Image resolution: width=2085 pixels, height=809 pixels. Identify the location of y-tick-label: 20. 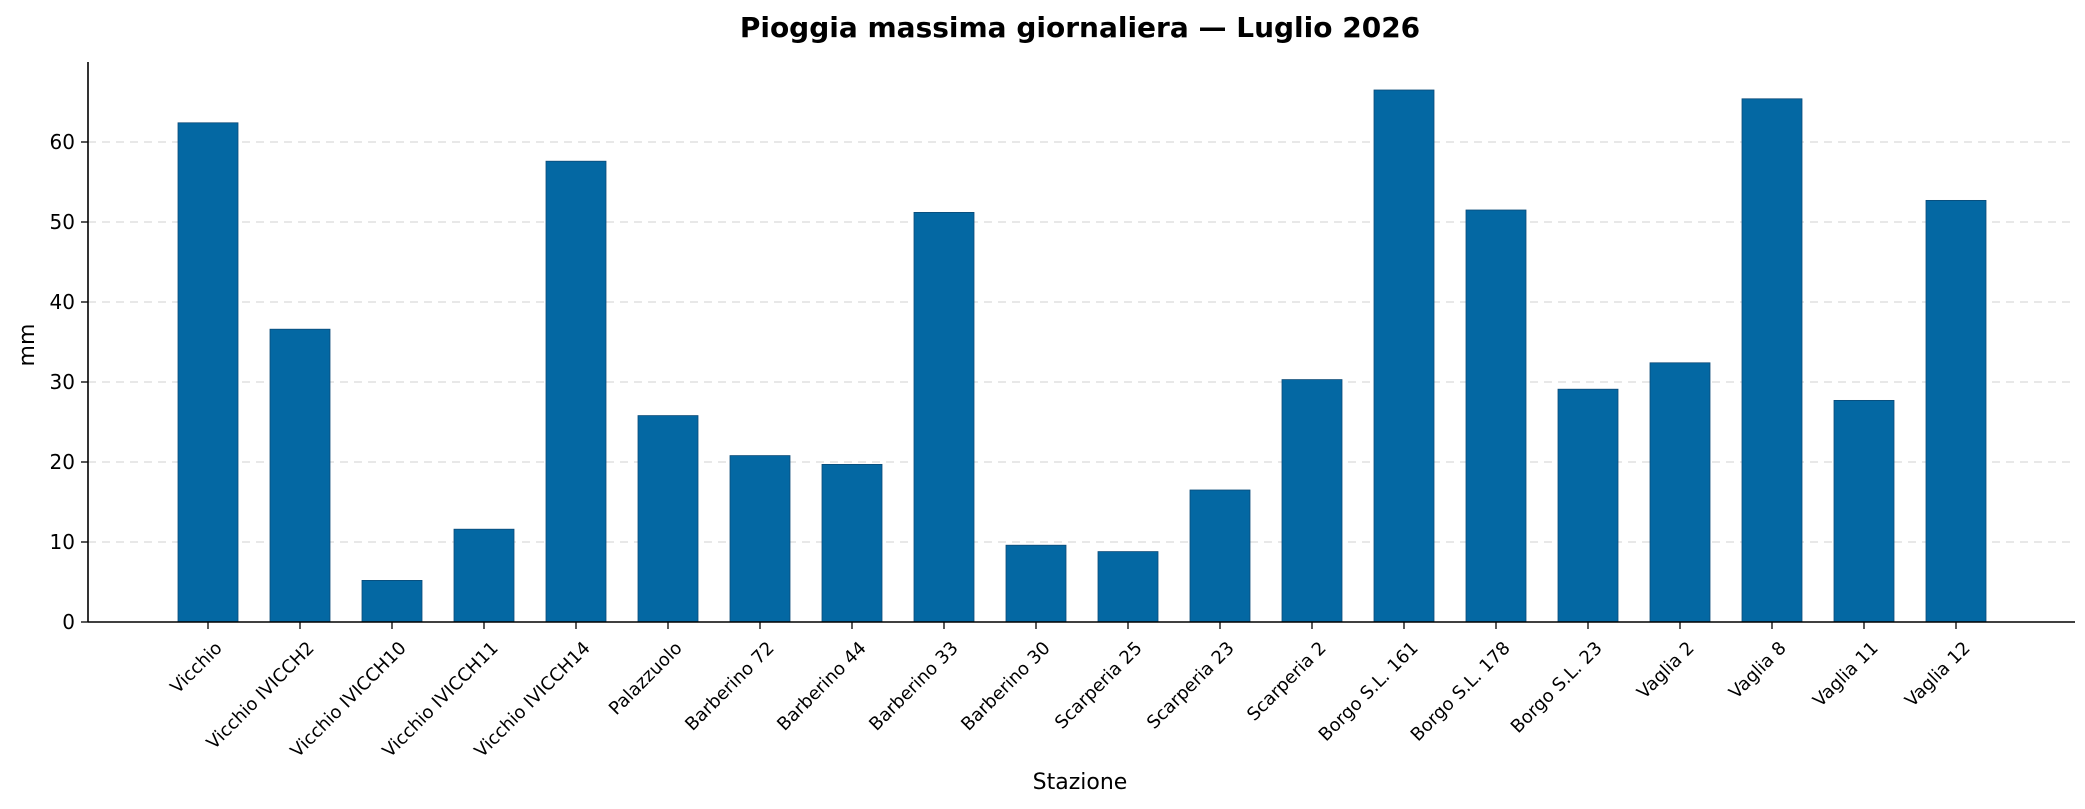
(62, 462).